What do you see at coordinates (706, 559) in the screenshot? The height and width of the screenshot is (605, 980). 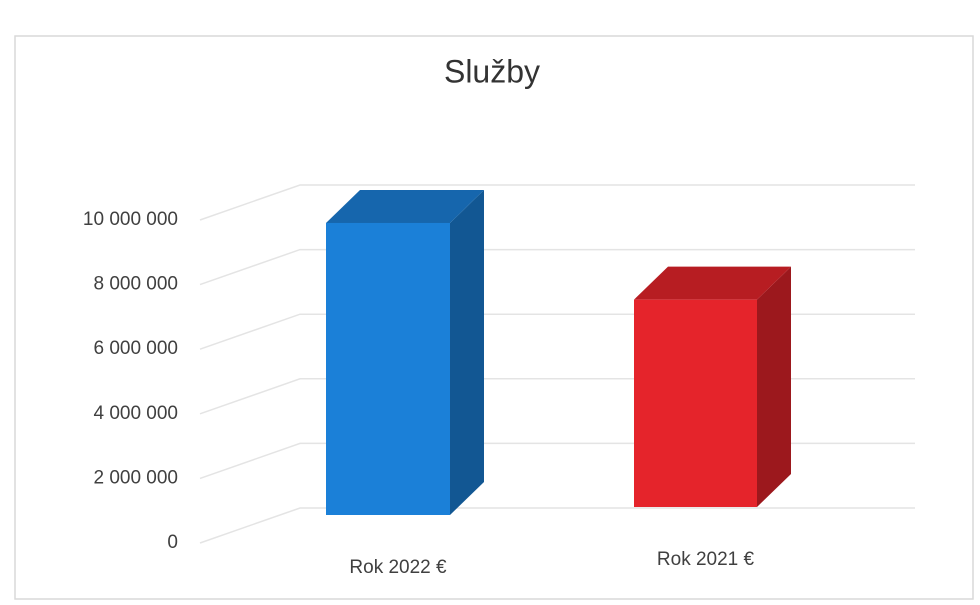 I see `x-tick-label: Rok 2021 €` at bounding box center [706, 559].